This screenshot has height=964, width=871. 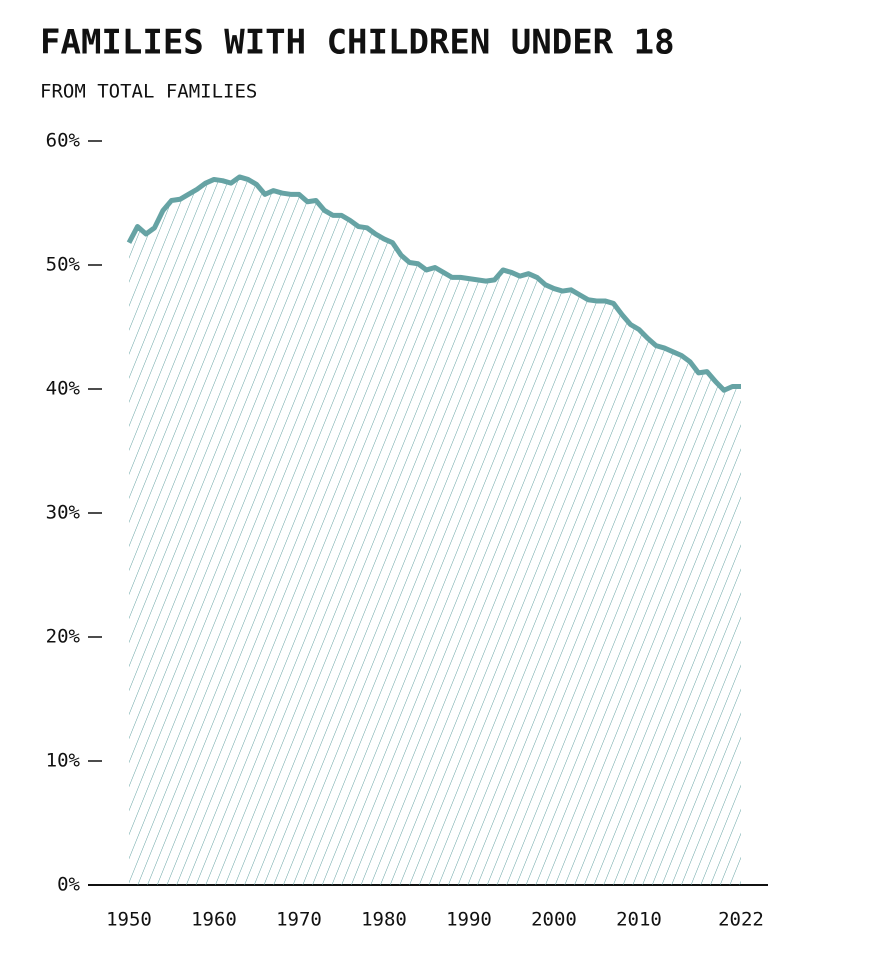 I want to click on x-tick-label: 2010, so click(x=639, y=920).